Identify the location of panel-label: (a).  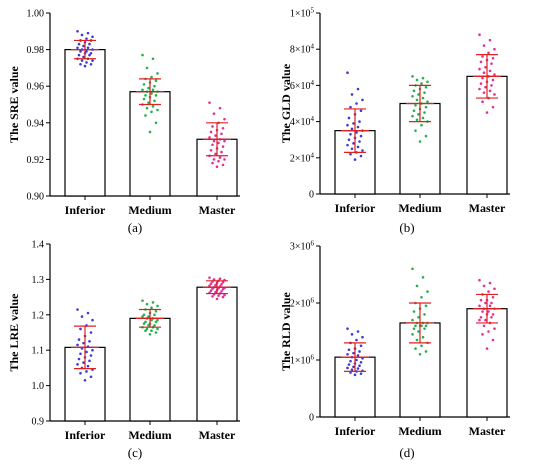
(135, 227).